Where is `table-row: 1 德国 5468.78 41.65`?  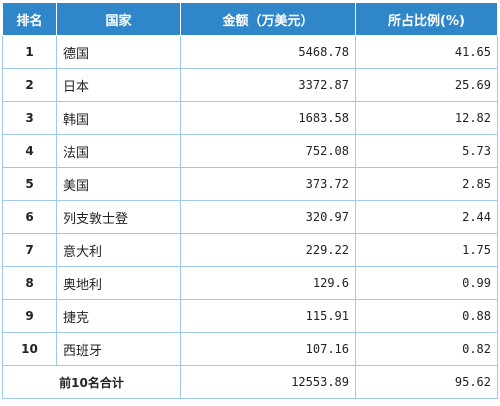
table-row: 1 德国 5468.78 41.65 is located at coordinates (250, 52).